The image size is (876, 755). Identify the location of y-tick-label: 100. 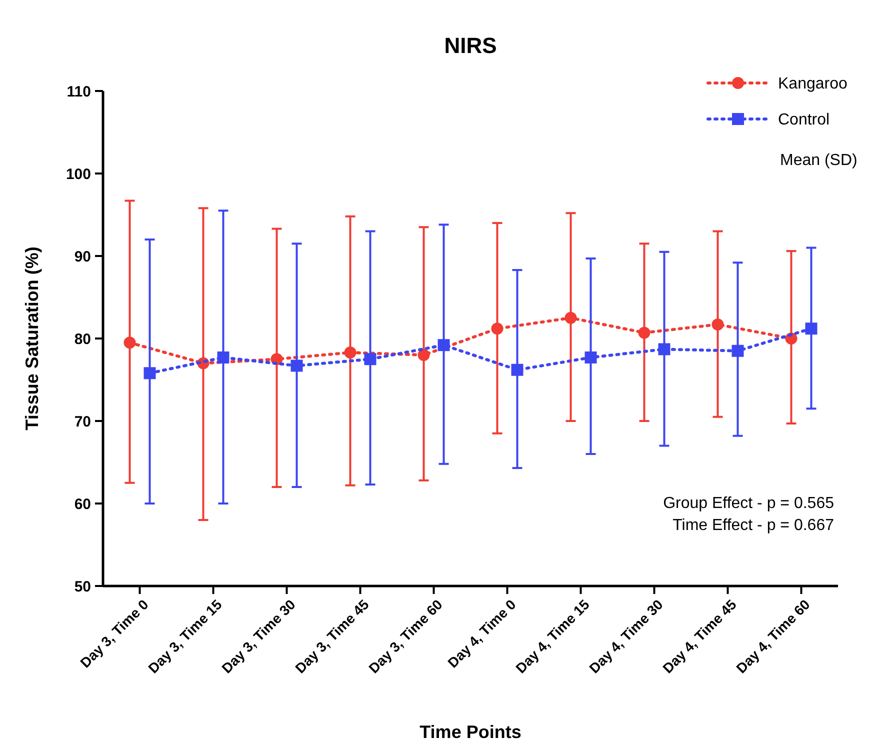
(78, 174).